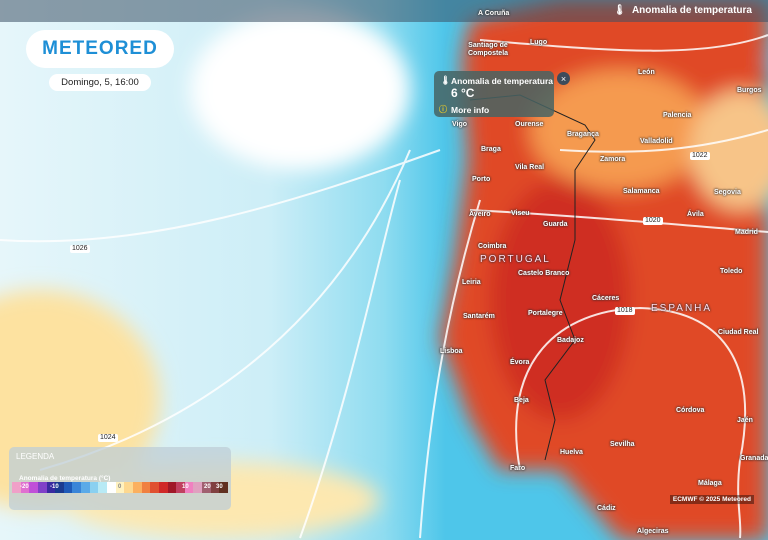  I want to click on isobar-label: 1024, so click(108, 438).